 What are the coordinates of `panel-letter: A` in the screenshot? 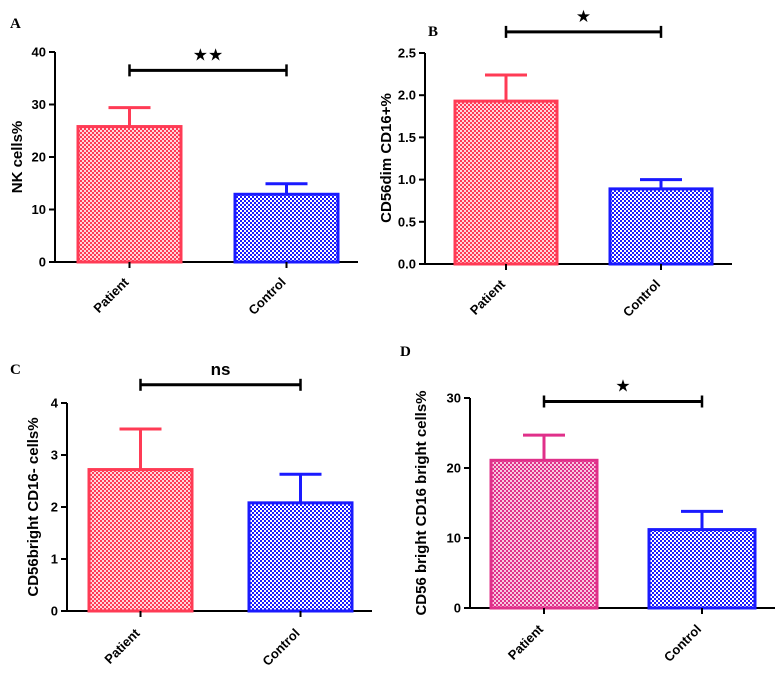 It's located at (15, 24).